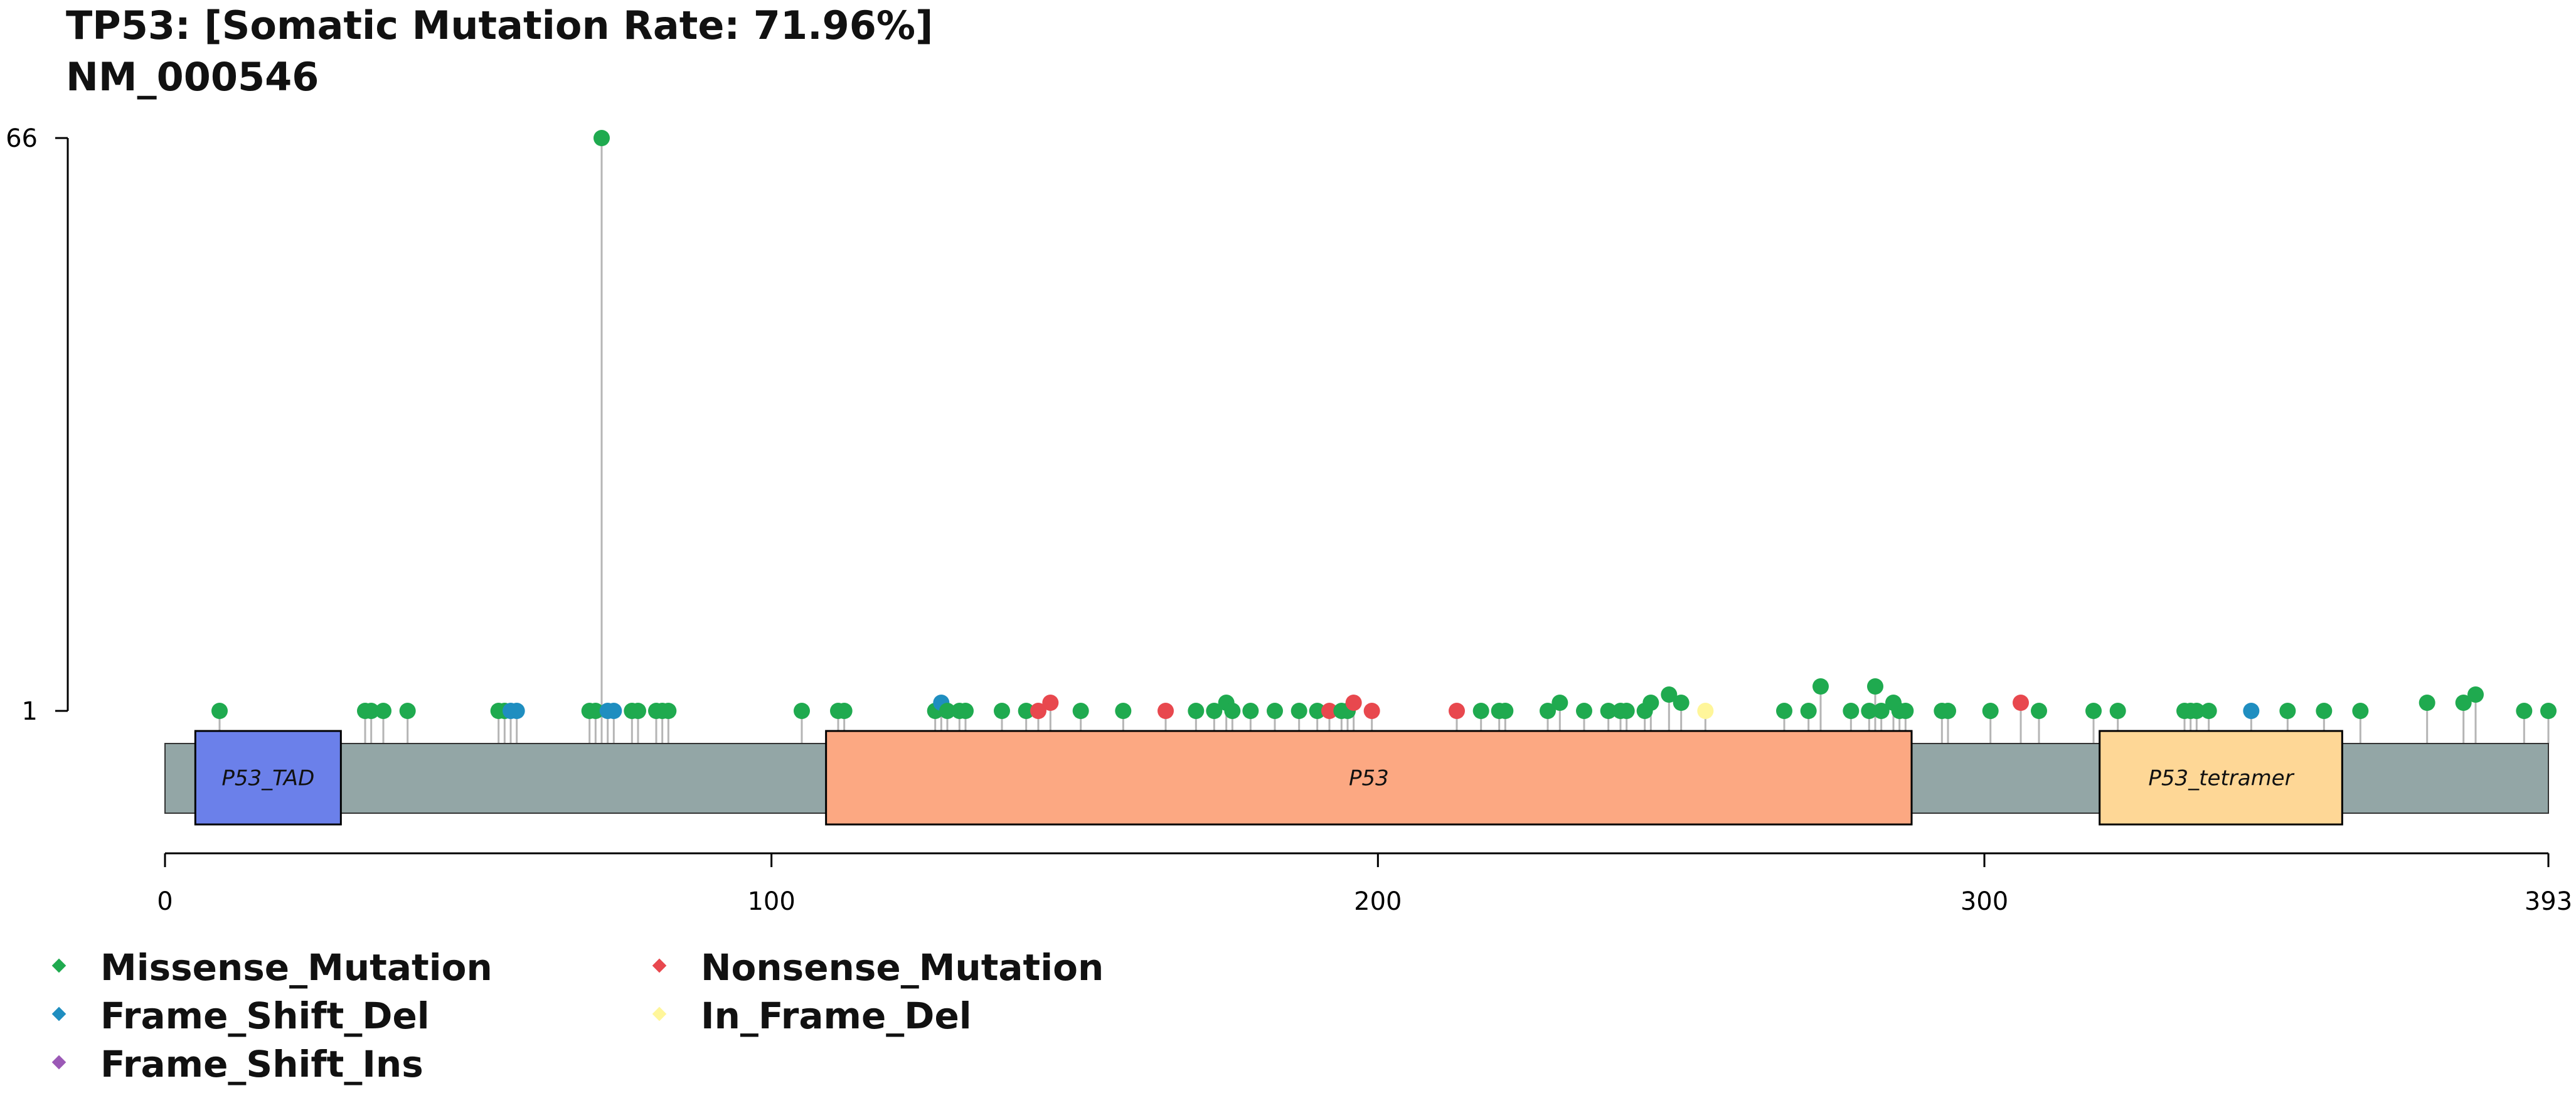 This screenshot has width=2576, height=1093. I want to click on chart-subtitle: NM_000546, so click(193, 77).